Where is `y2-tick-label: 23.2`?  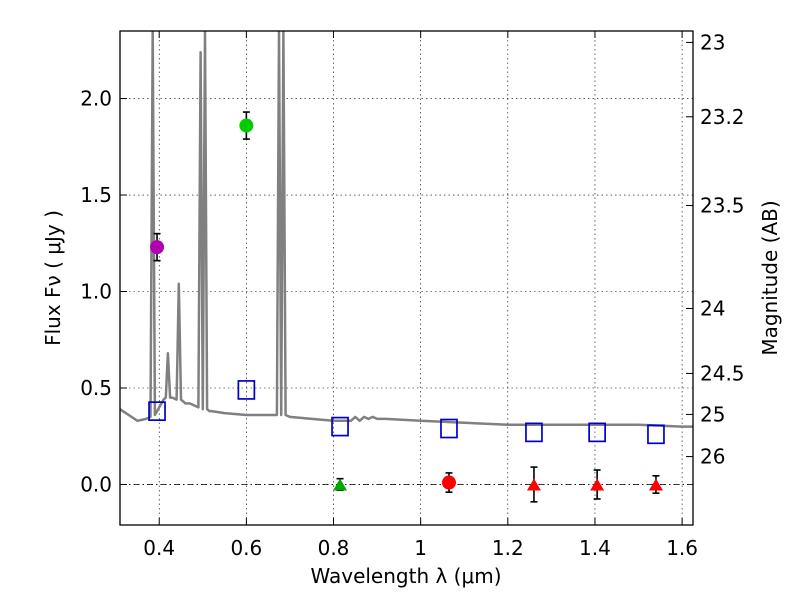 y2-tick-label: 23.2 is located at coordinates (722, 117).